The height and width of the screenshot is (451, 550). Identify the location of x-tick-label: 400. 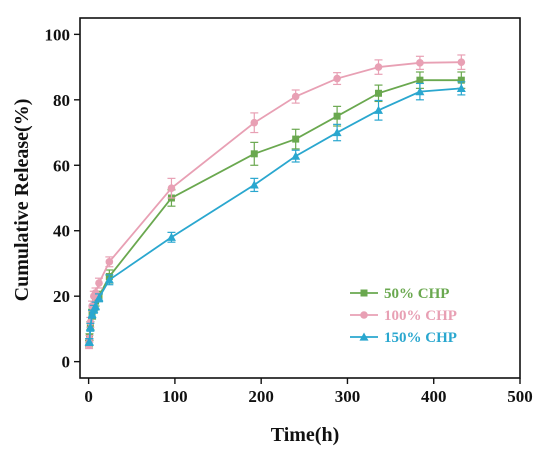
(434, 396).